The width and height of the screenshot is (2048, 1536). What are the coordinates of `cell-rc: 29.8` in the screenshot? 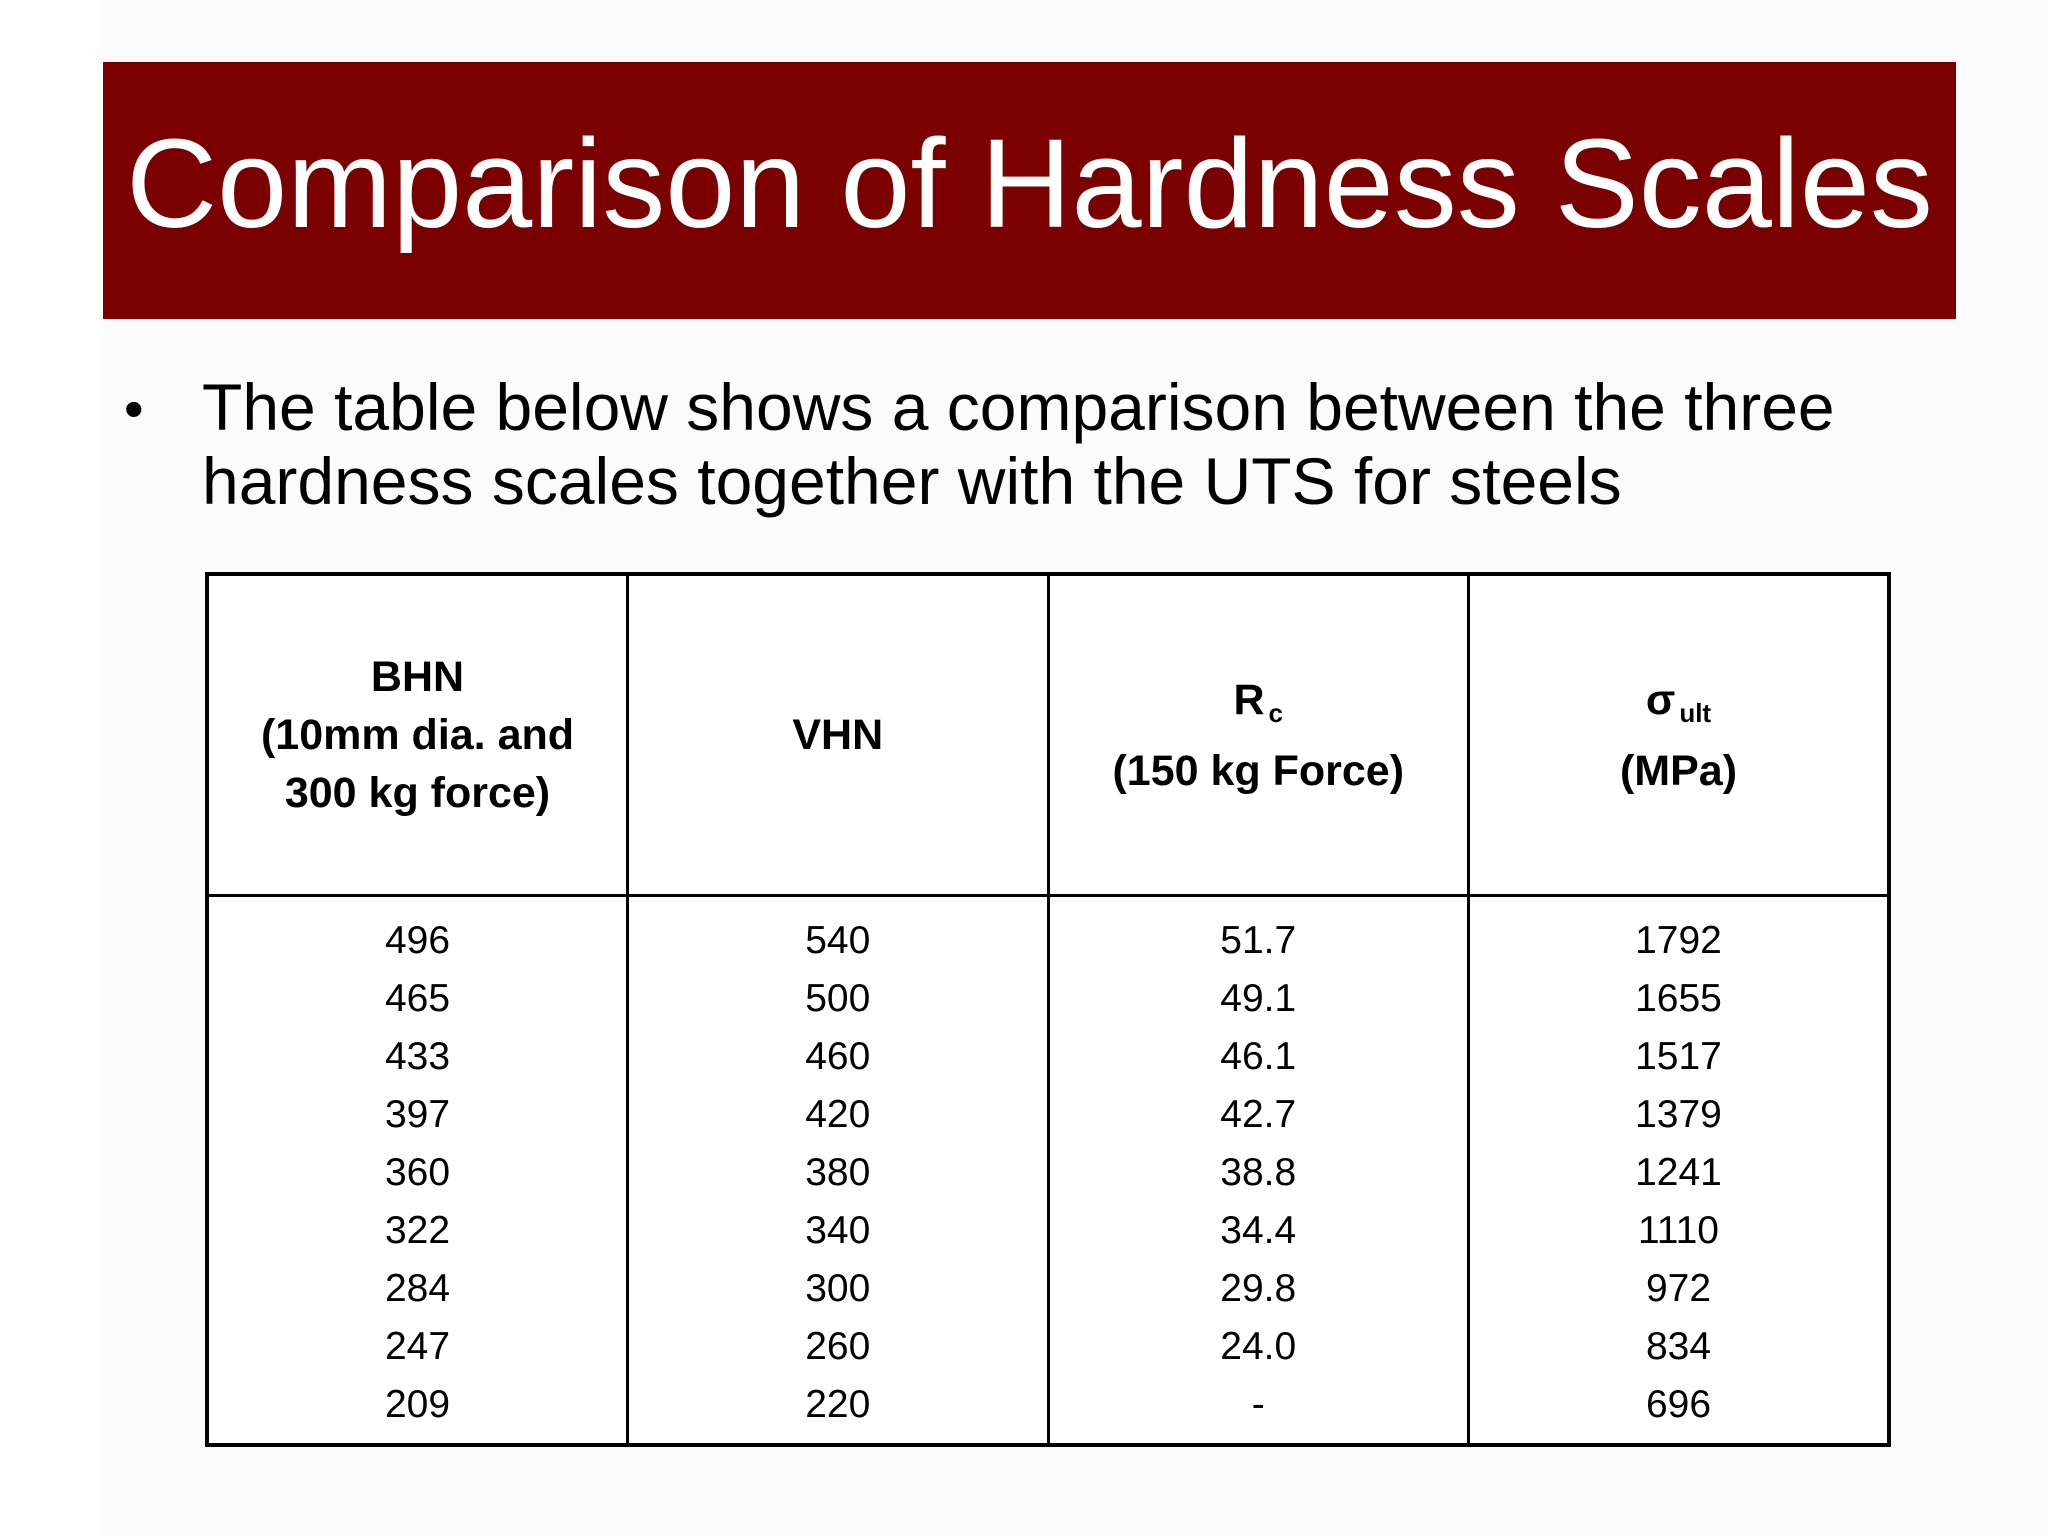 It's located at (1258, 1288).